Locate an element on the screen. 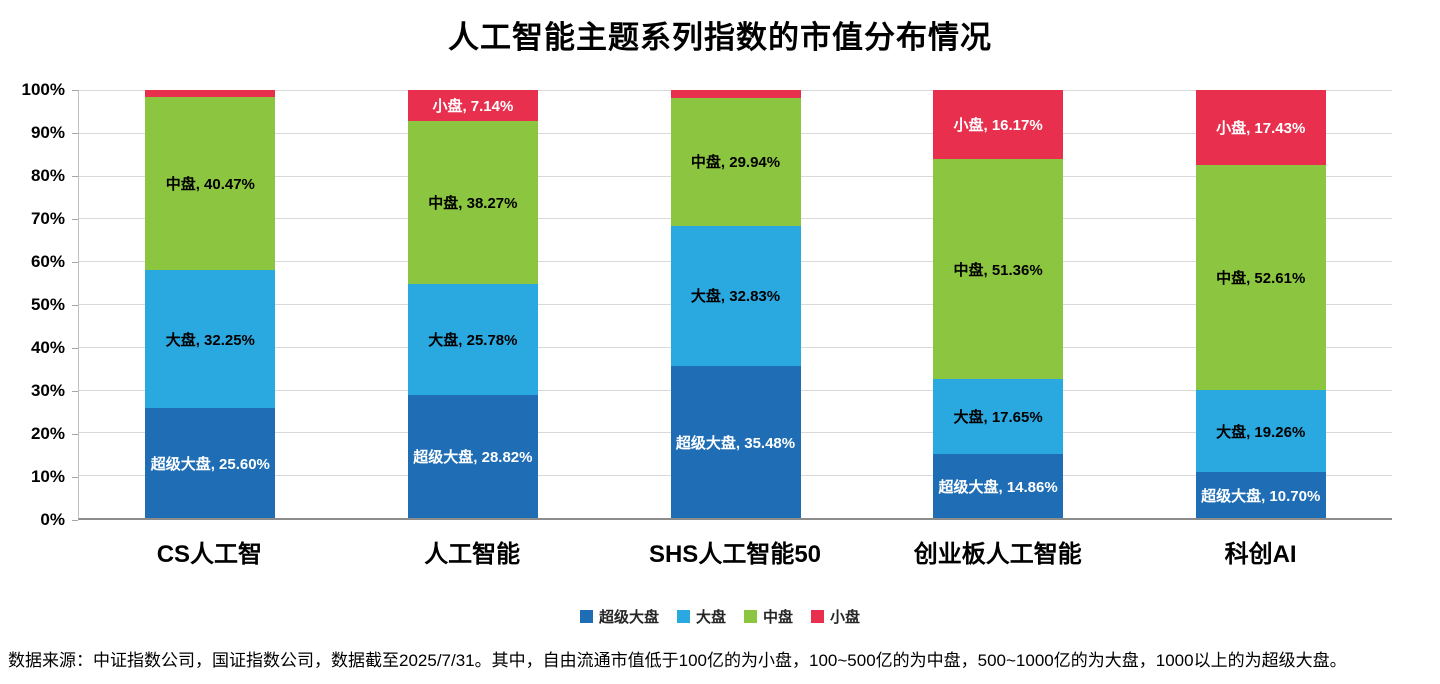 The height and width of the screenshot is (684, 1440). segment-超级大盘: 超级大盘, 10.70% is located at coordinates (1260, 495).